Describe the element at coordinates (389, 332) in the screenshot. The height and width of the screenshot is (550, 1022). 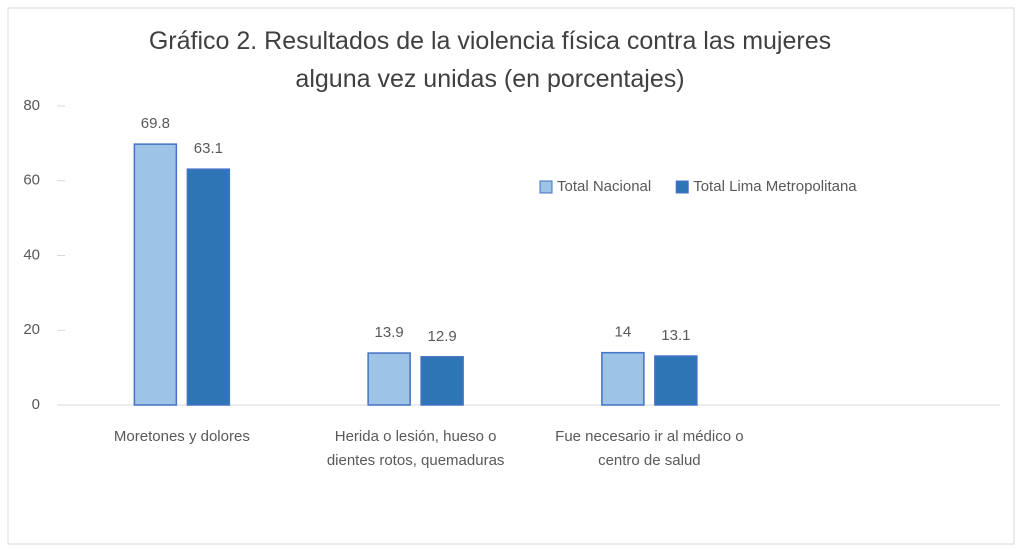
I see `data-label: 13.9` at that location.